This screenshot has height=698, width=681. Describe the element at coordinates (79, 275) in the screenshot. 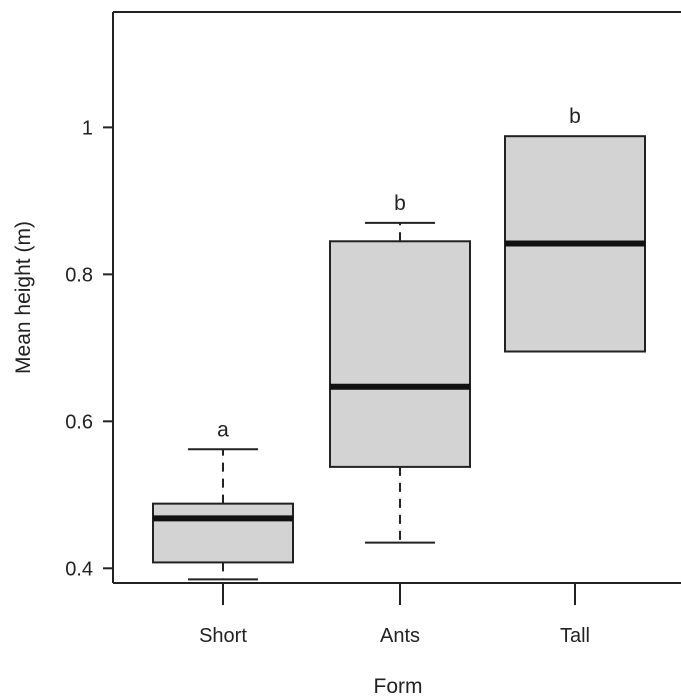

I see `y-tick-label: 0.8` at that location.